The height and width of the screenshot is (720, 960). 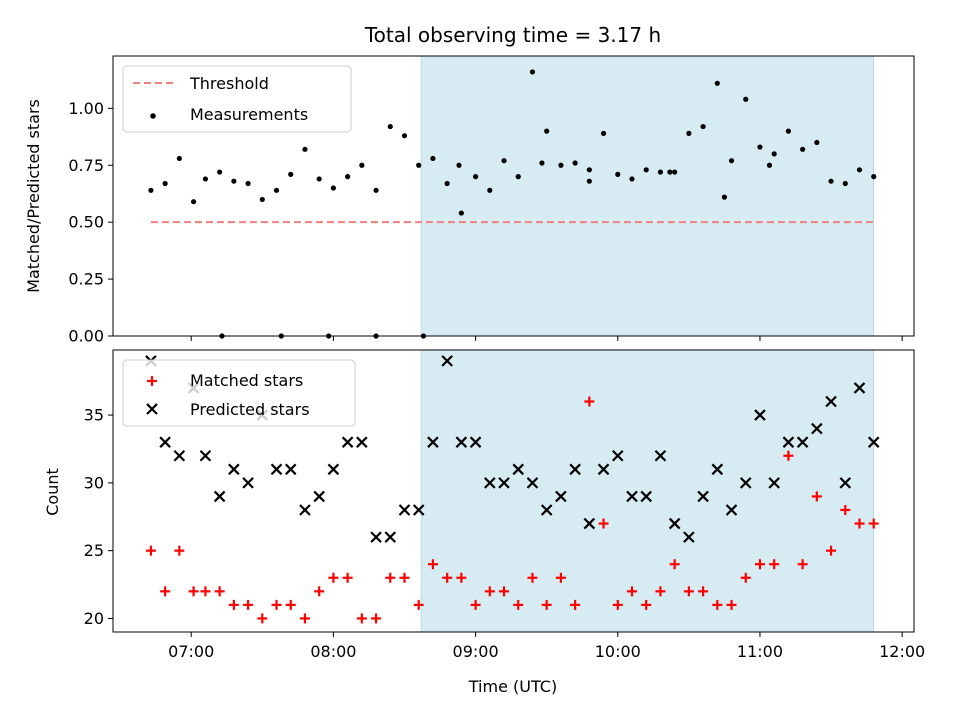 I want to click on bottom-legend-box, so click(x=239, y=393).